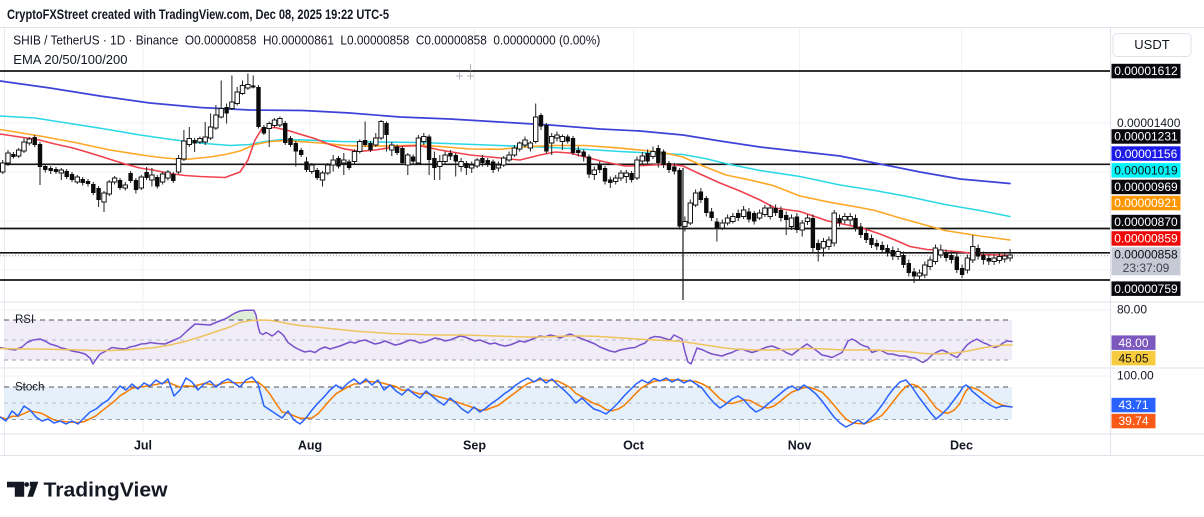 The width and height of the screenshot is (1204, 517). I want to click on svg-text: 0.00001231, so click(1146, 137).